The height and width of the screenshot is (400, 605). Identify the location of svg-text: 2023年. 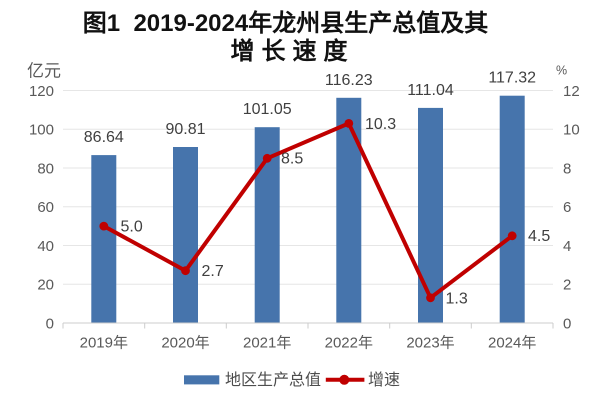
(430, 343).